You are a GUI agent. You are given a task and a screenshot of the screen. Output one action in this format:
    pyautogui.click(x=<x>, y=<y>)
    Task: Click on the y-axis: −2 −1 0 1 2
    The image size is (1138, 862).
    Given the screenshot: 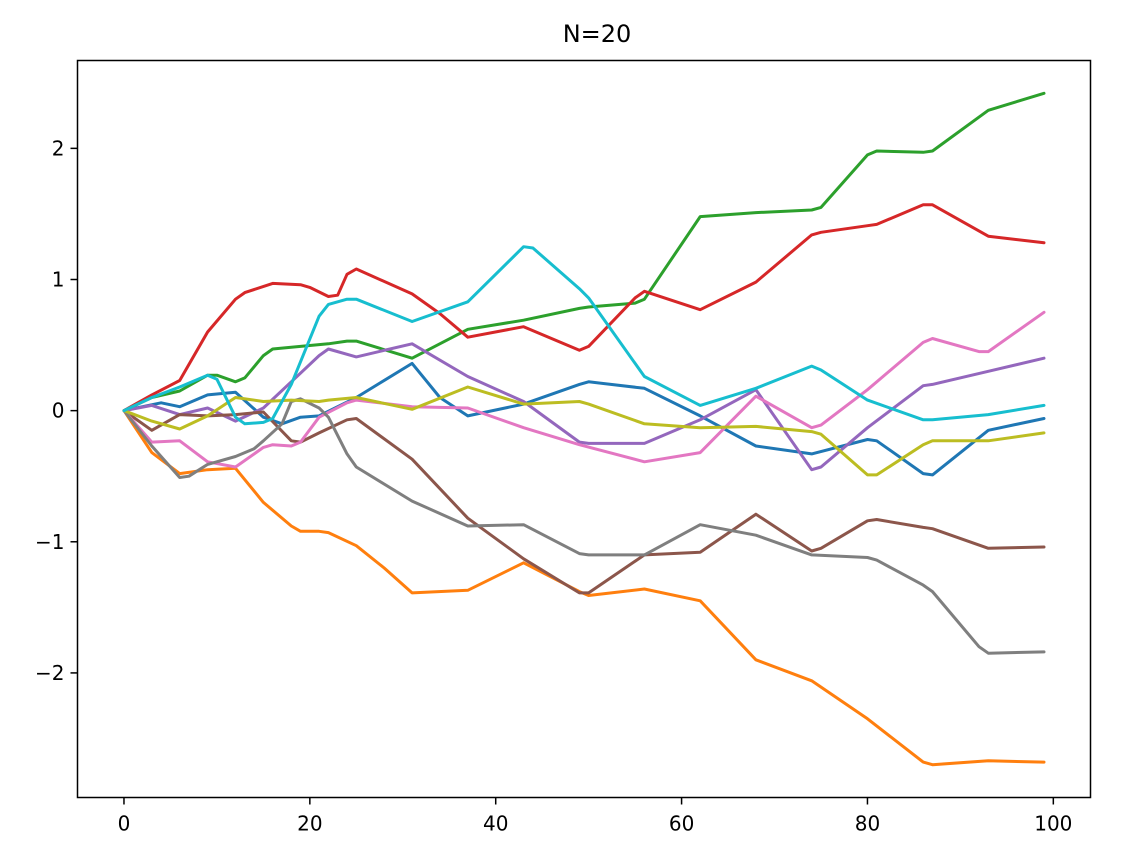 What is the action you would take?
    pyautogui.click(x=56, y=410)
    